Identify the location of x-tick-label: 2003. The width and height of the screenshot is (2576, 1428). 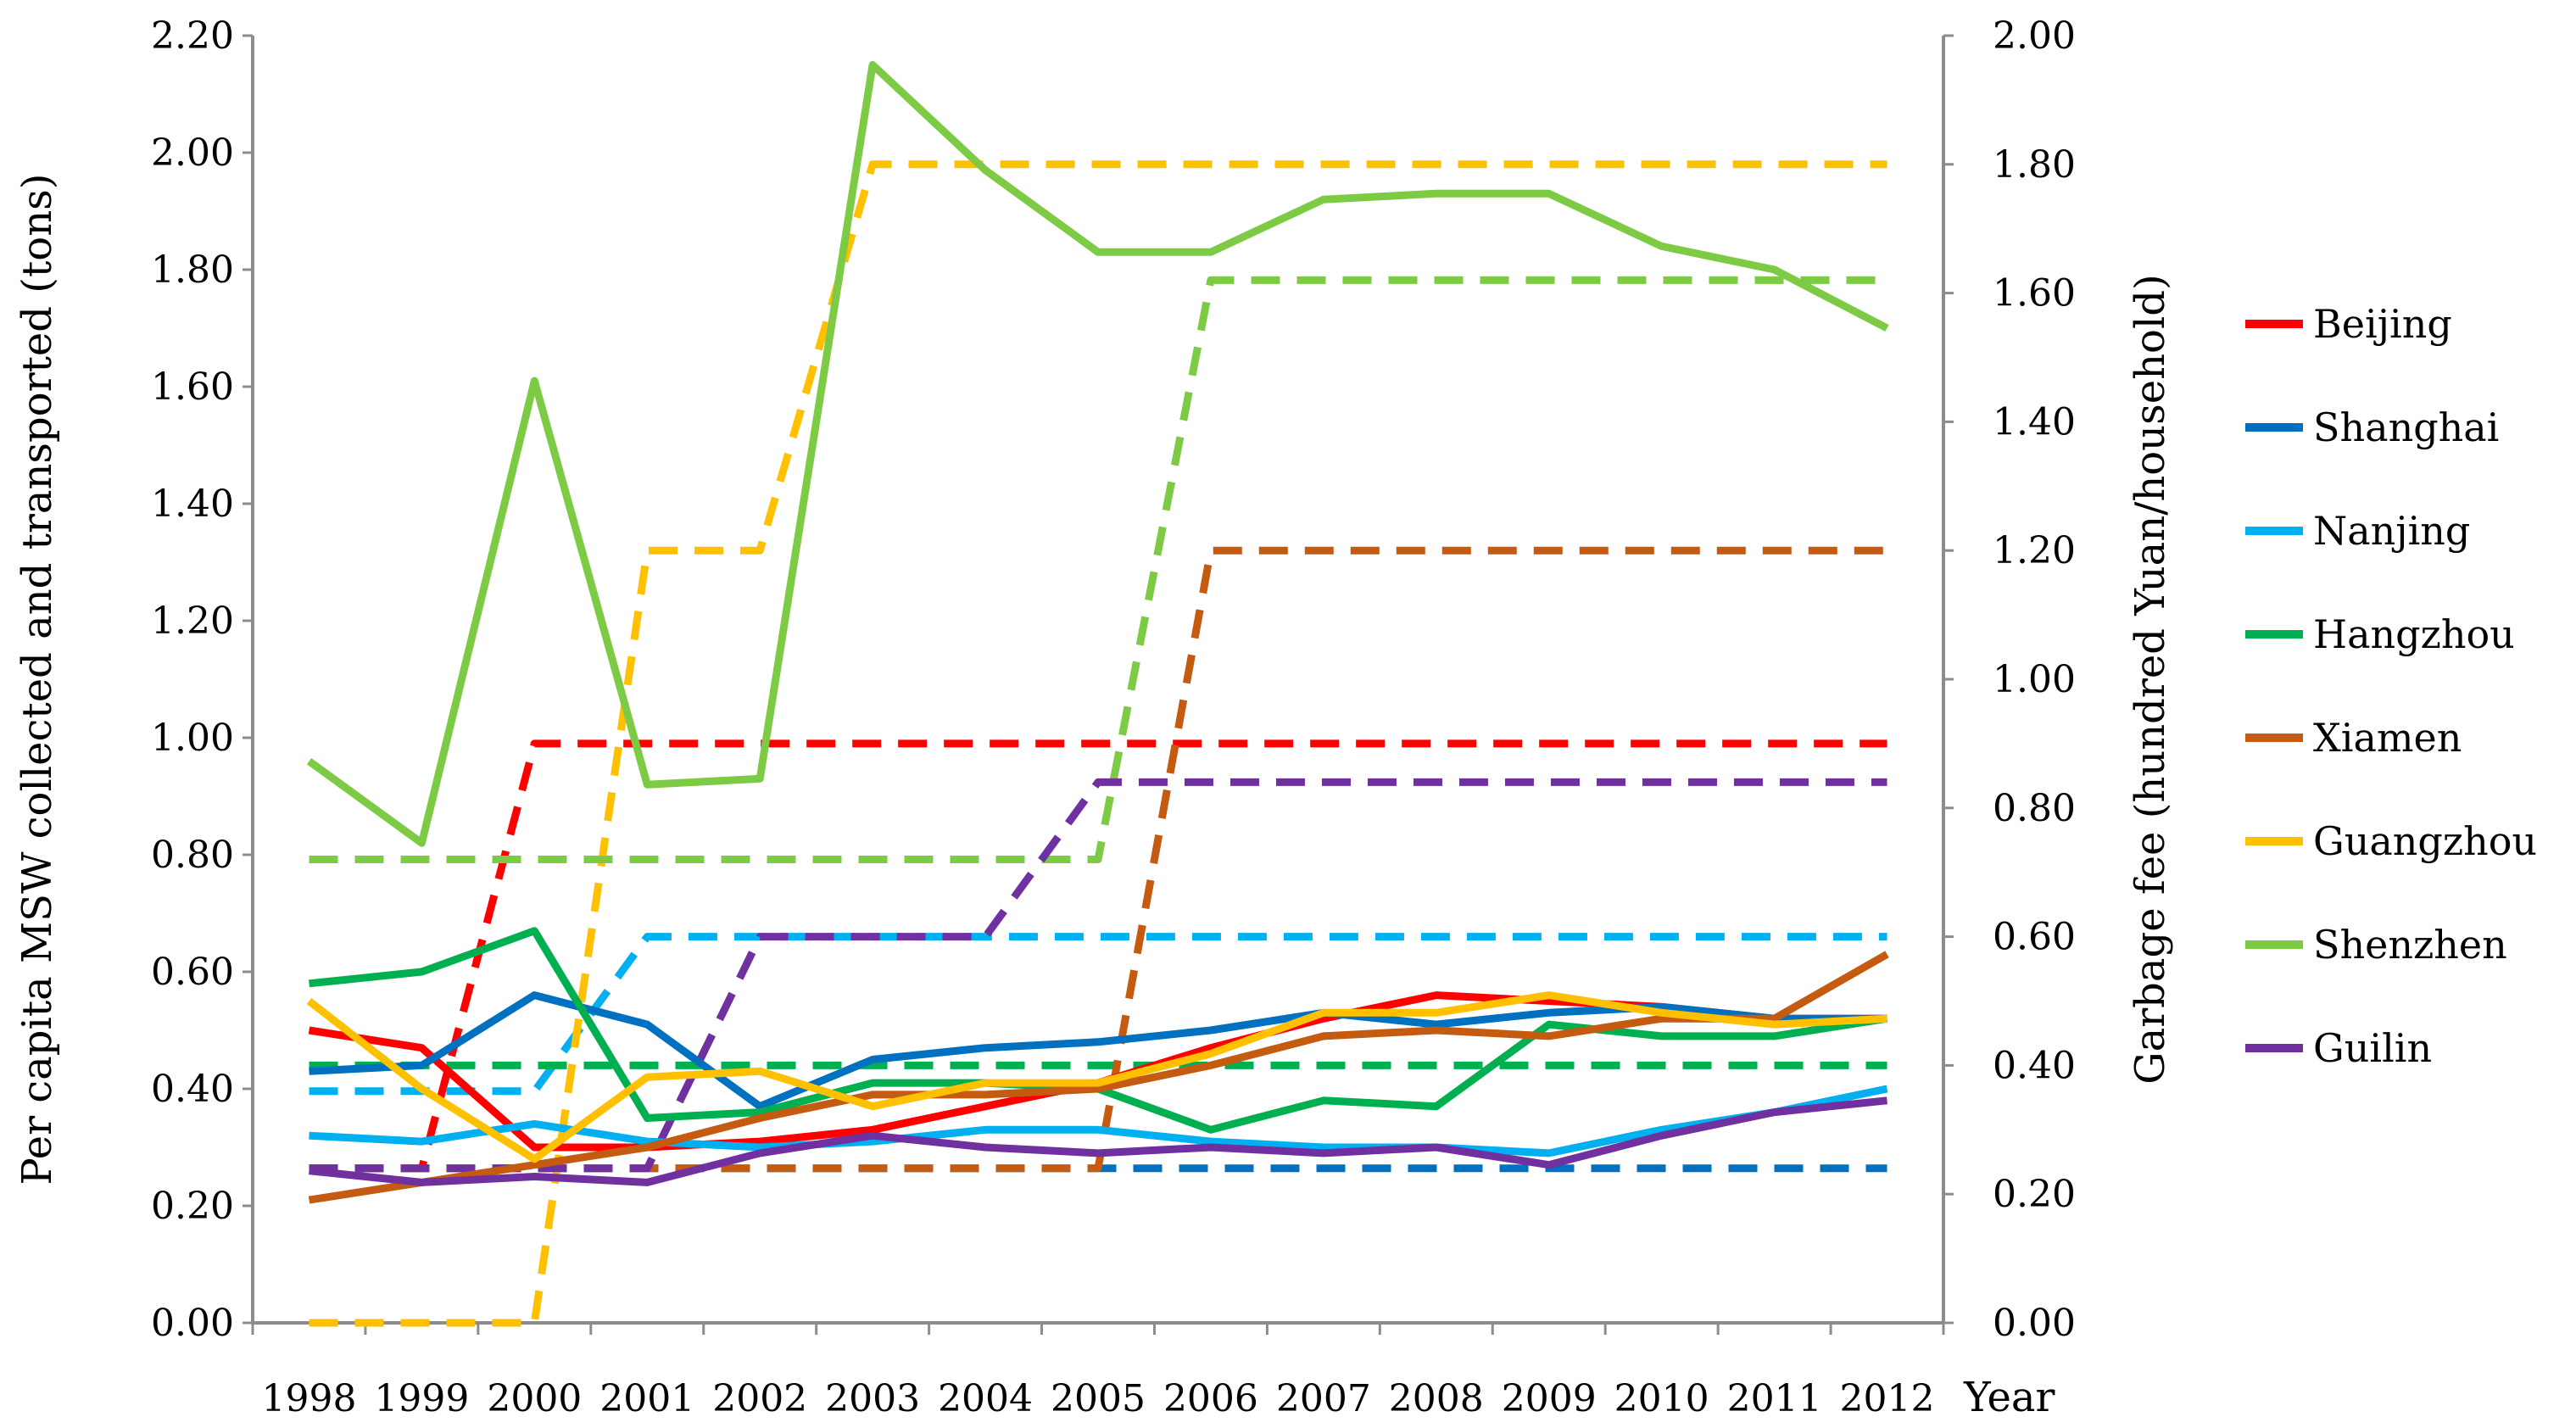
(872, 1399).